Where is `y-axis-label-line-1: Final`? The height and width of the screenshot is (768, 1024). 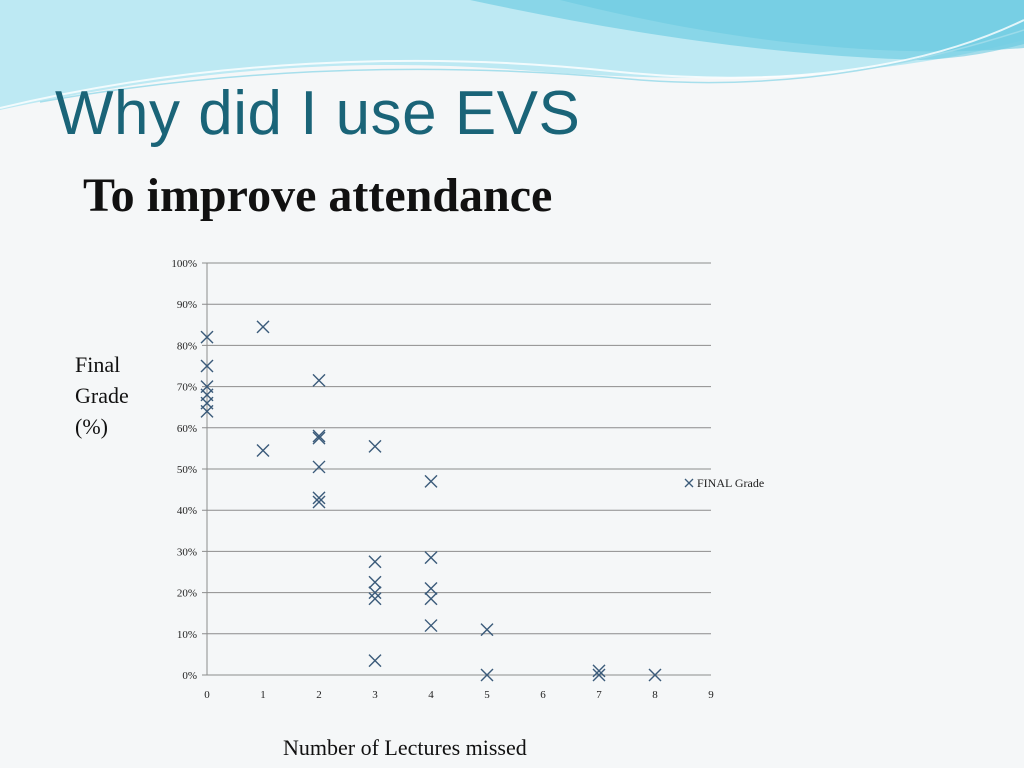 y-axis-label-line-1: Final is located at coordinates (98, 364).